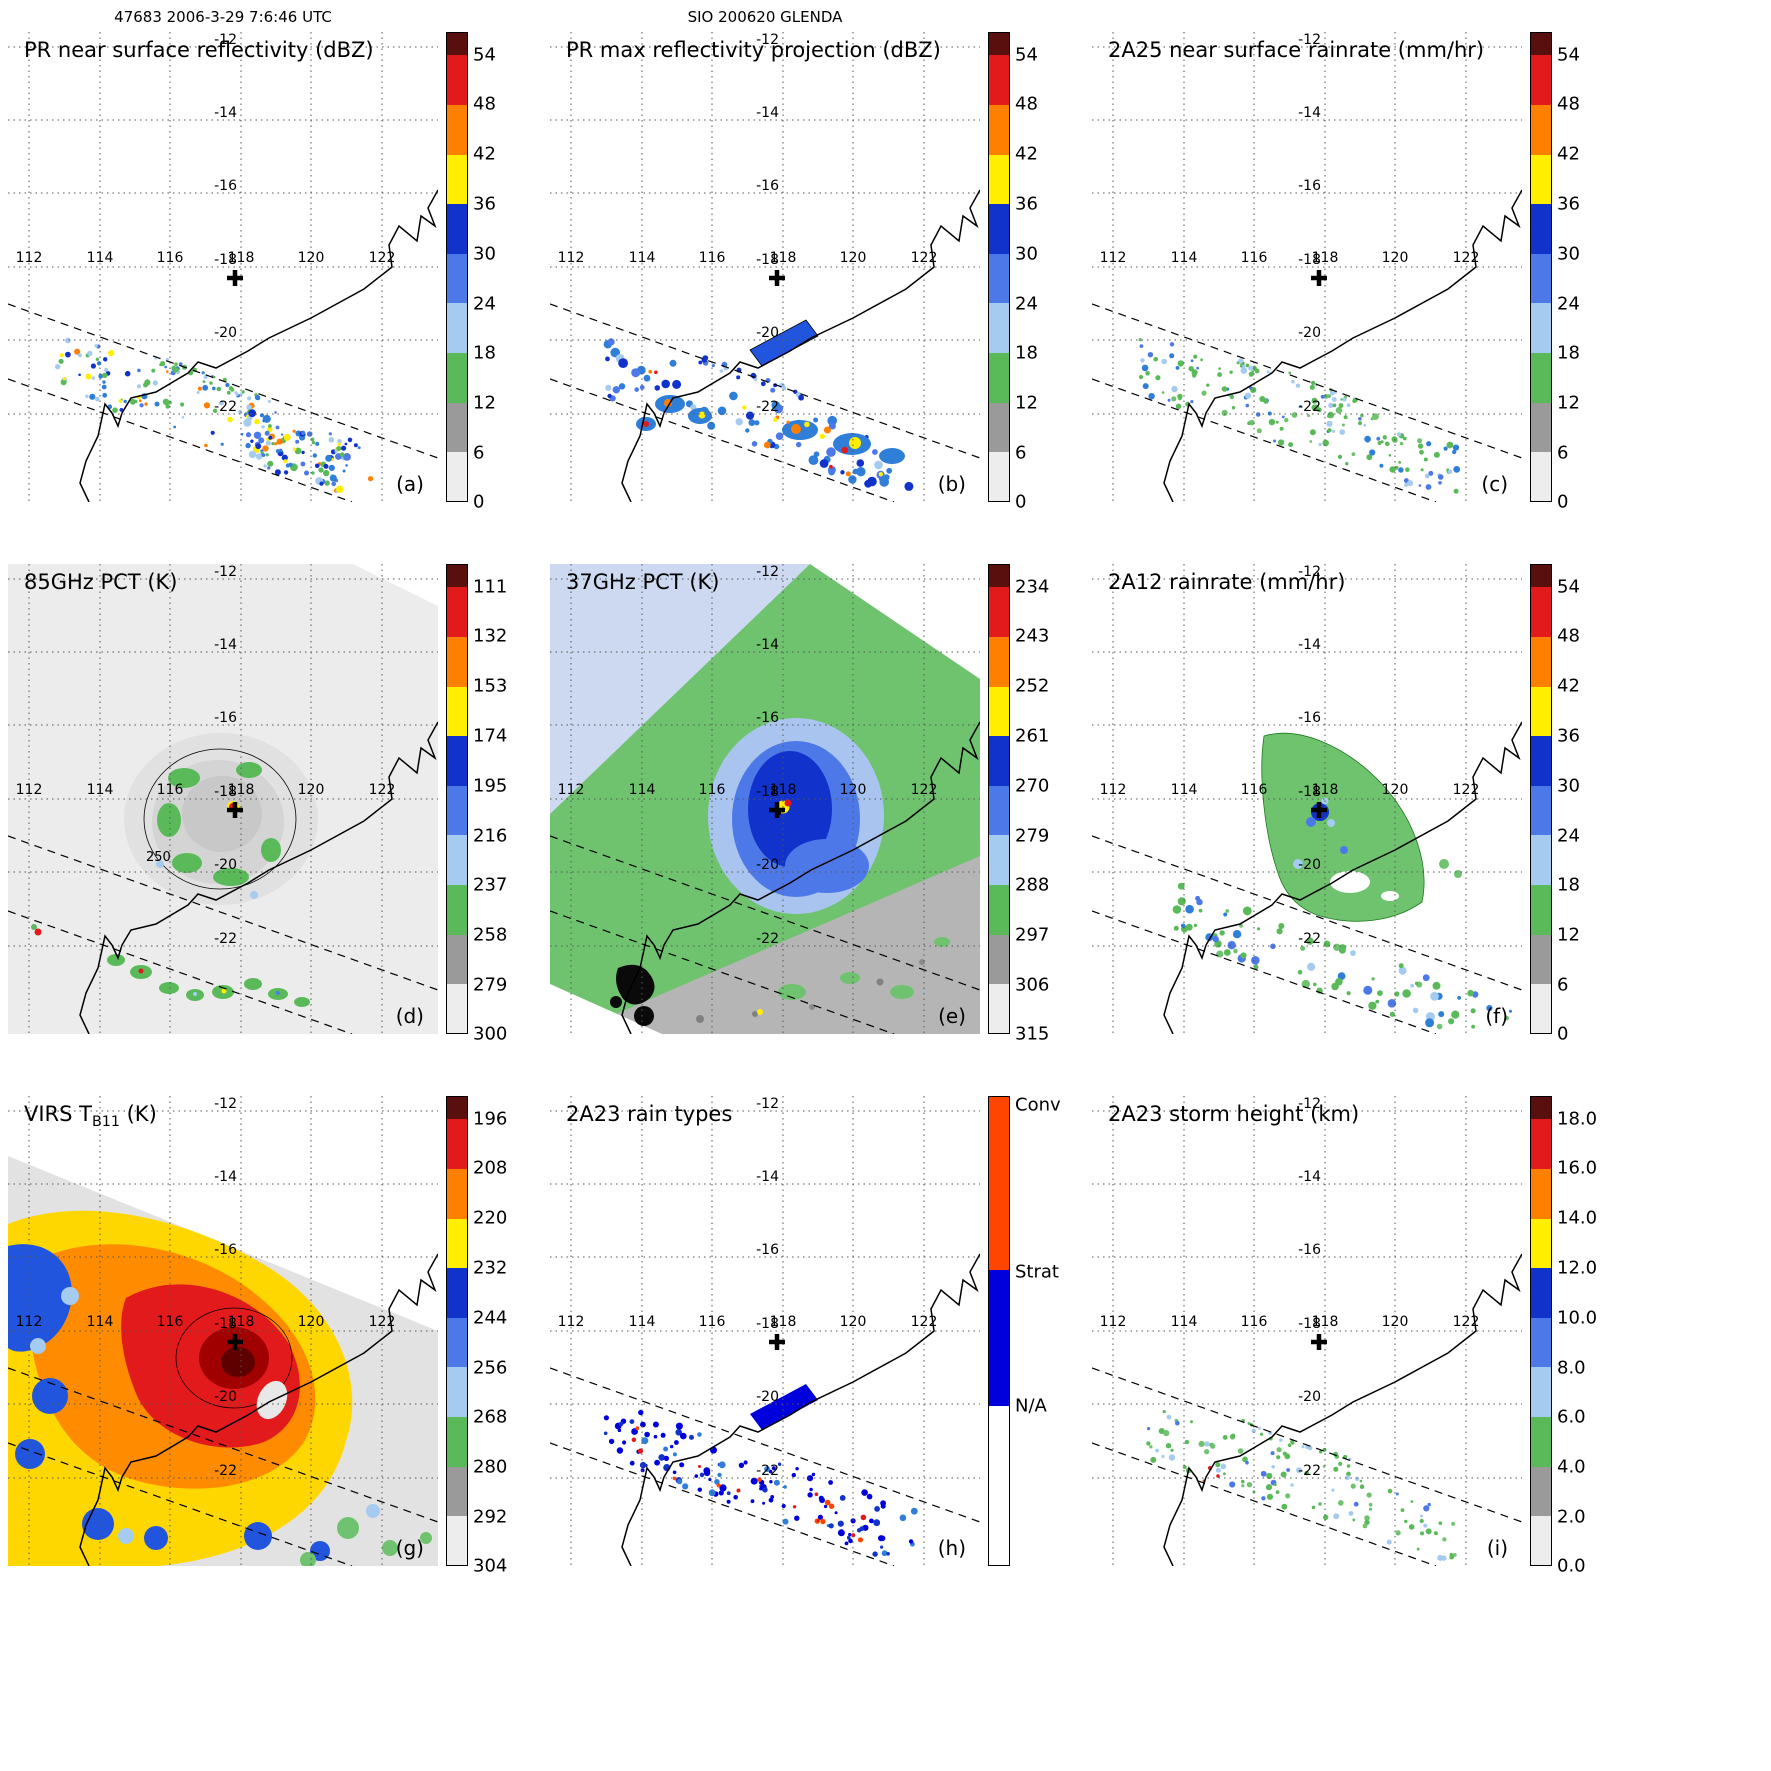  I want to click on header-spacer, so click(1346, 19).